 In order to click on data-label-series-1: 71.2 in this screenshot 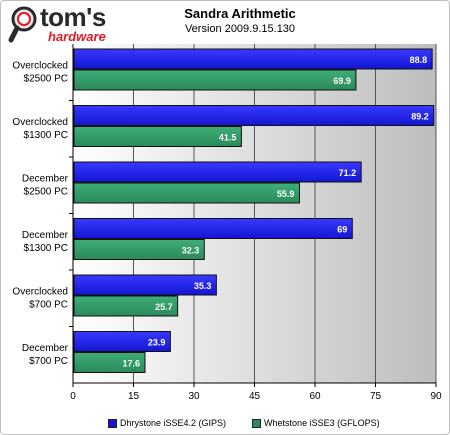, I will do `click(348, 173)`.